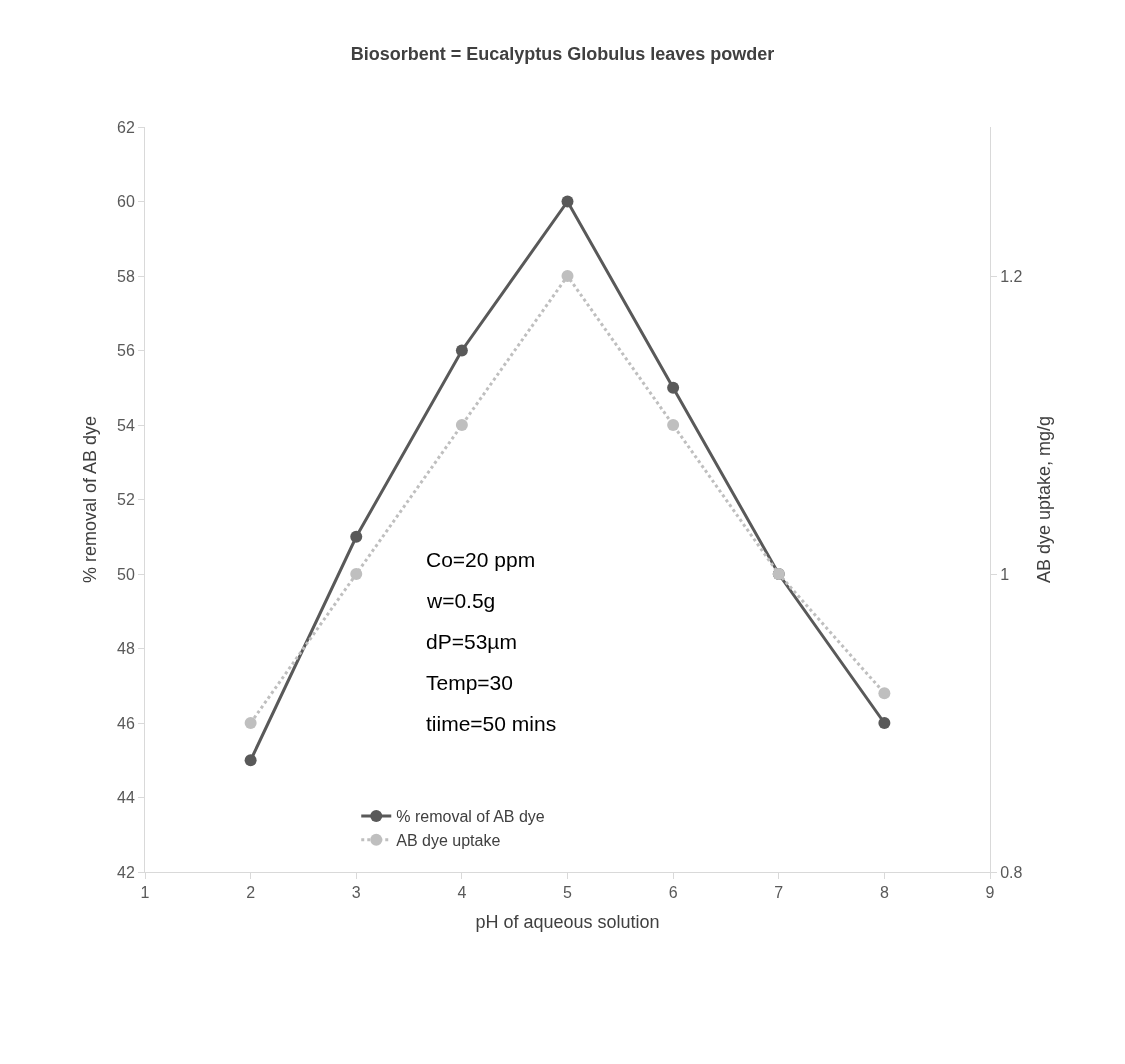  Describe the element at coordinates (1011, 872) in the screenshot. I see `y2-tick-label: 0.8` at that location.